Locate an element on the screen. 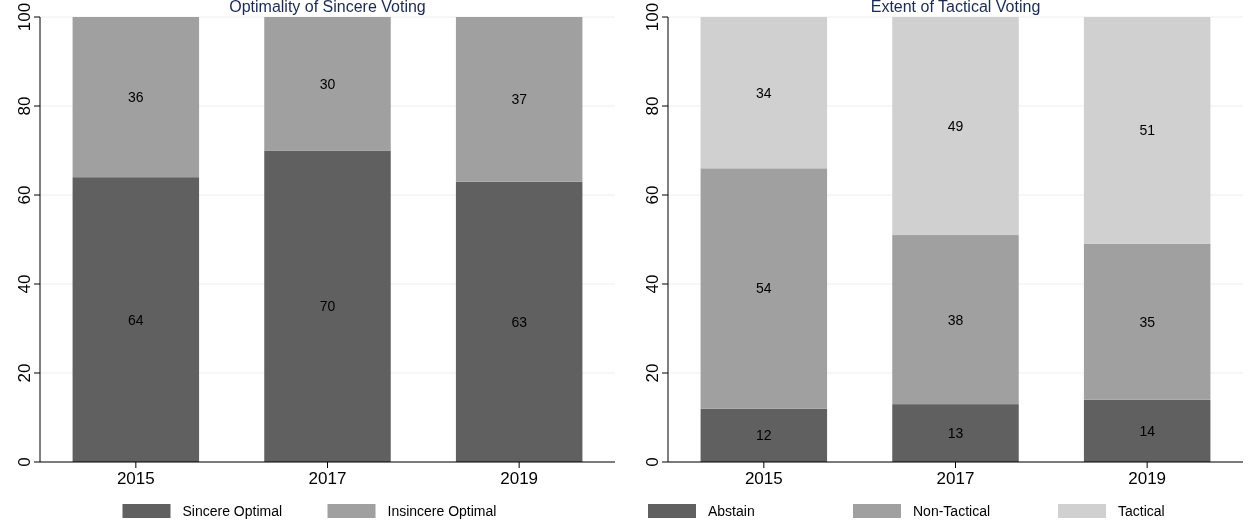  legend-label: Tactical is located at coordinates (1141, 511).